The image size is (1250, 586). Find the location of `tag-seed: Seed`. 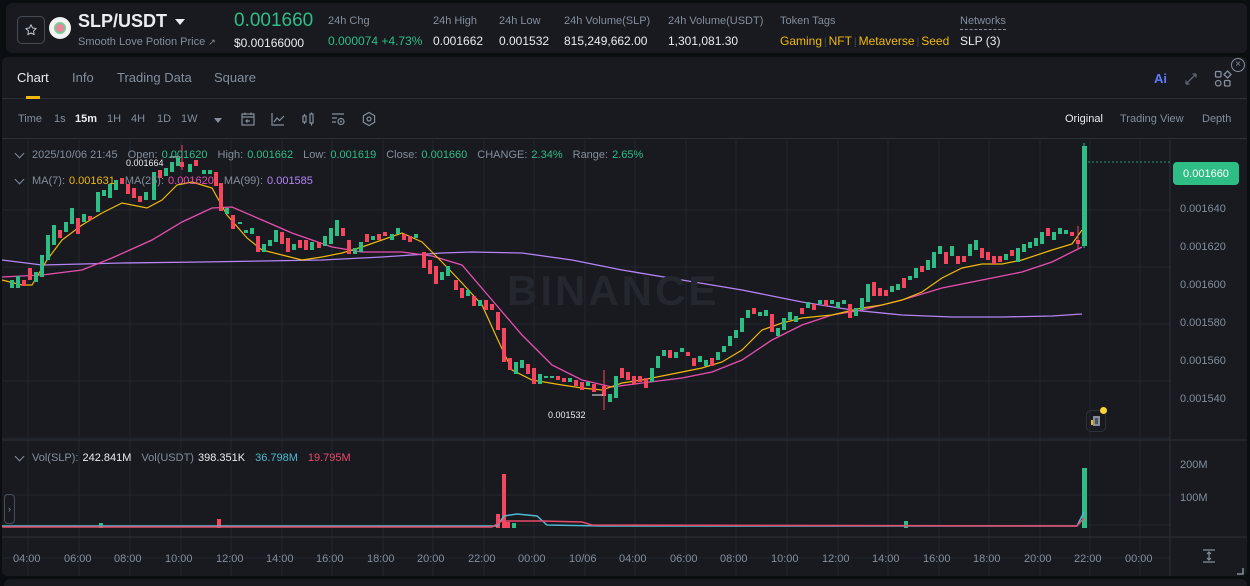

tag-seed: Seed is located at coordinates (935, 41).